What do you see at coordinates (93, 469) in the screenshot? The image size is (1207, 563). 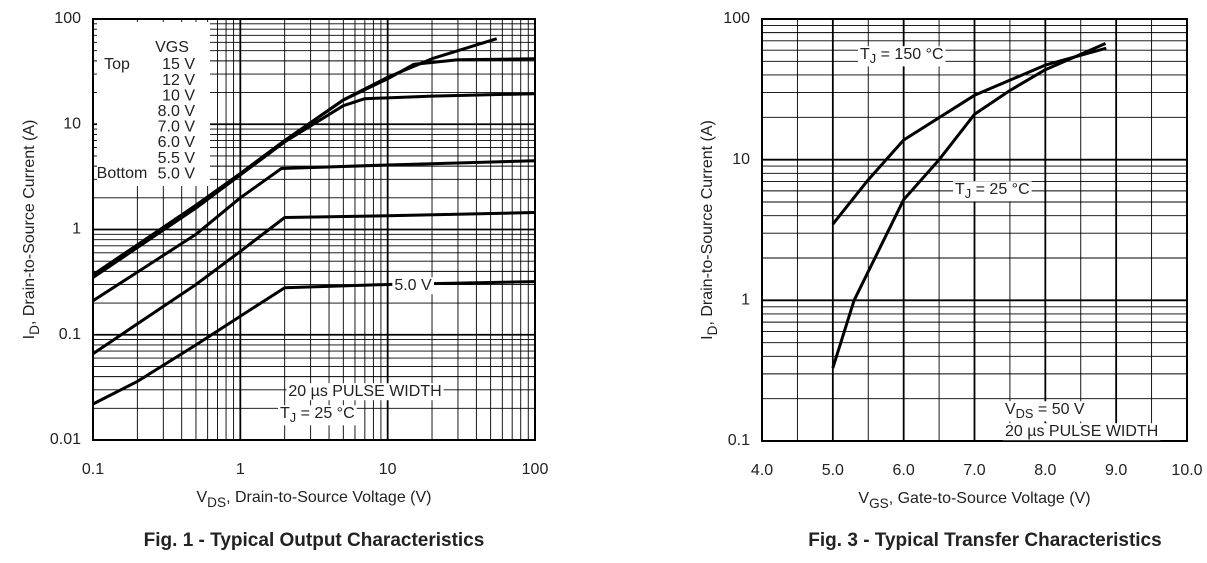 I see `x-tick-label: 0.1` at bounding box center [93, 469].